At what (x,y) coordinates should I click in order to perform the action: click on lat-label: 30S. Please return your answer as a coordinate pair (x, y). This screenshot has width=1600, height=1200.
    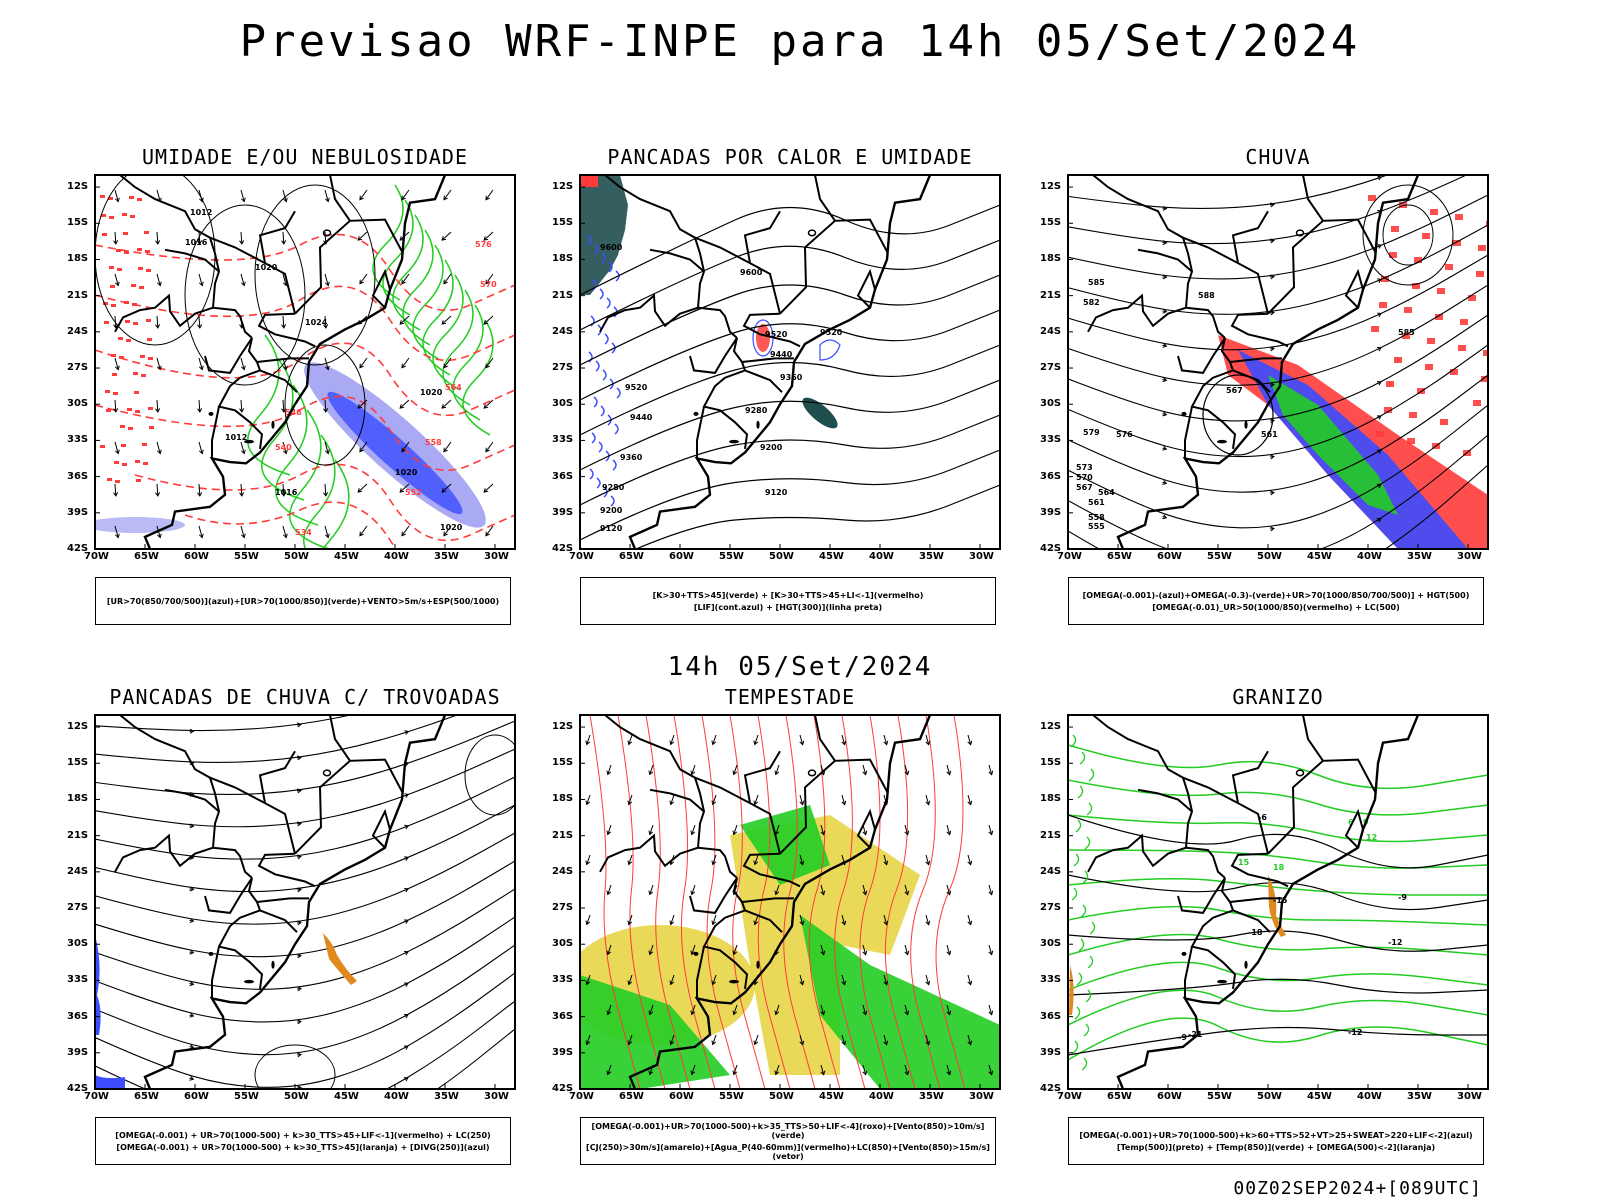
    Looking at the image, I should click on (563, 404).